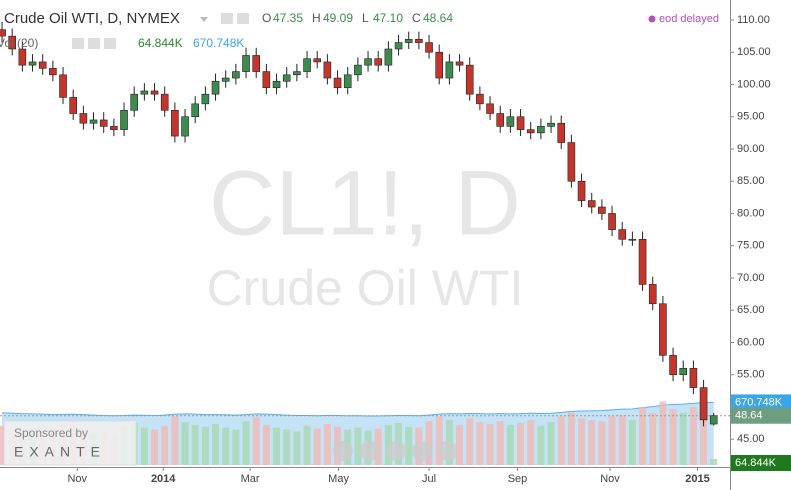 The width and height of the screenshot is (791, 490). What do you see at coordinates (751, 149) in the screenshot?
I see `y-tick-label: 90.00` at bounding box center [751, 149].